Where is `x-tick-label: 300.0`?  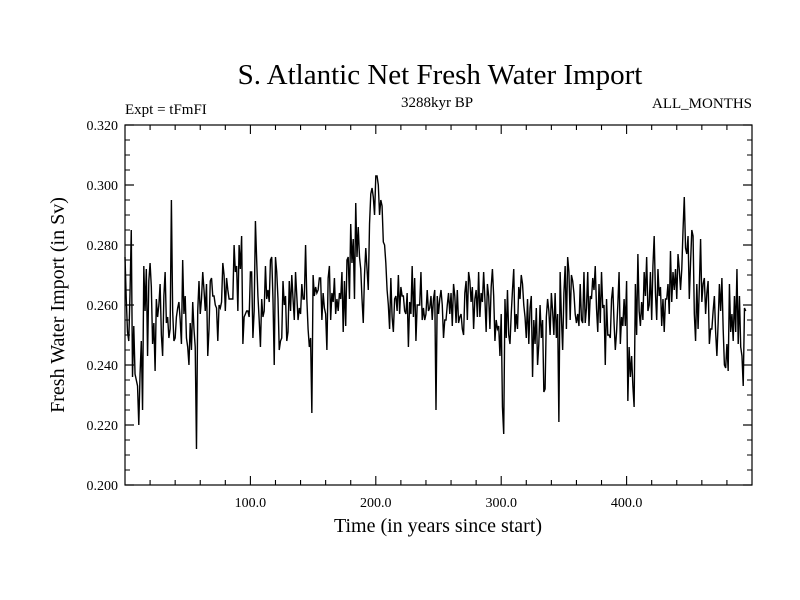 x-tick-label: 300.0 is located at coordinates (501, 503).